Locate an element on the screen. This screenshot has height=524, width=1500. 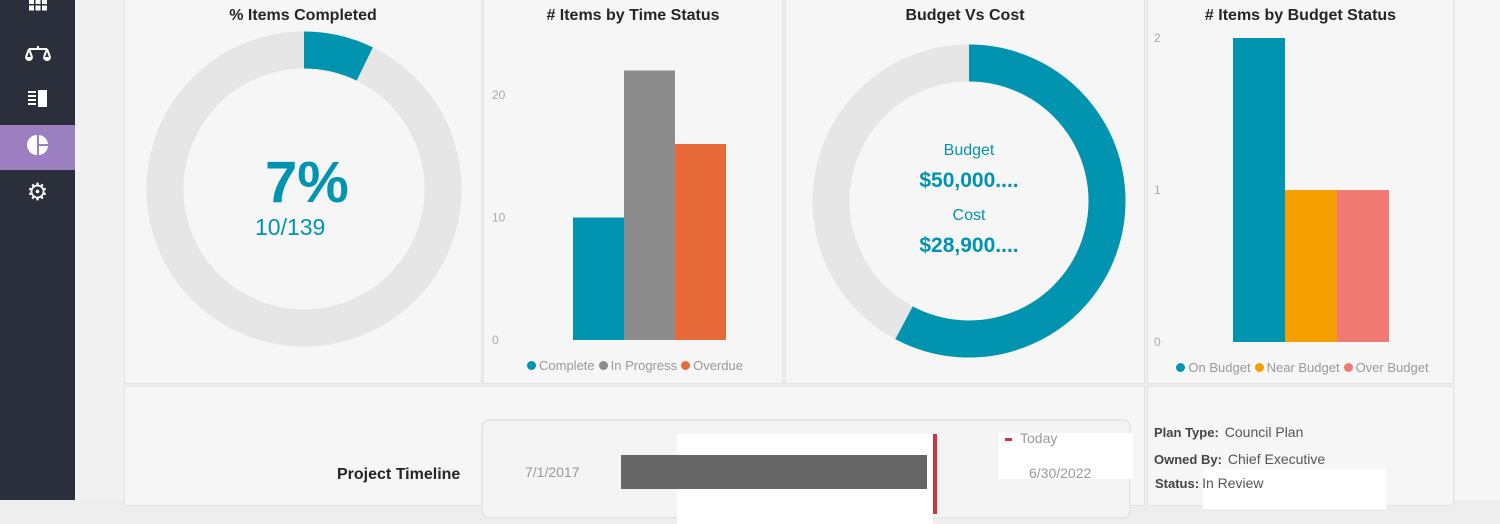
budget-status-chart: 0 1 2 is located at coordinates (1271, 190).